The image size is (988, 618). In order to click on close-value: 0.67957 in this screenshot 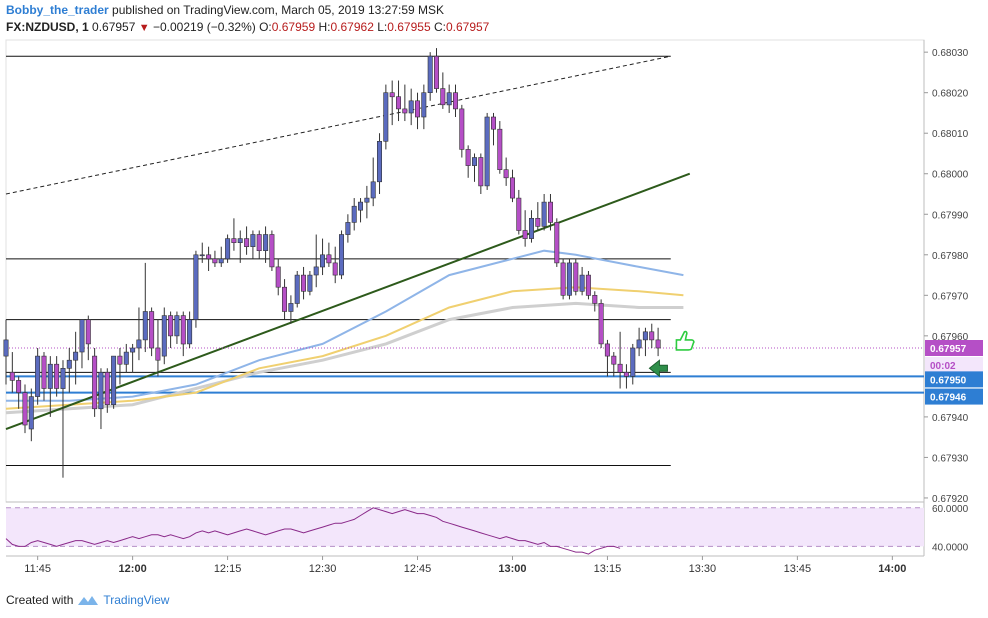, I will do `click(467, 27)`.